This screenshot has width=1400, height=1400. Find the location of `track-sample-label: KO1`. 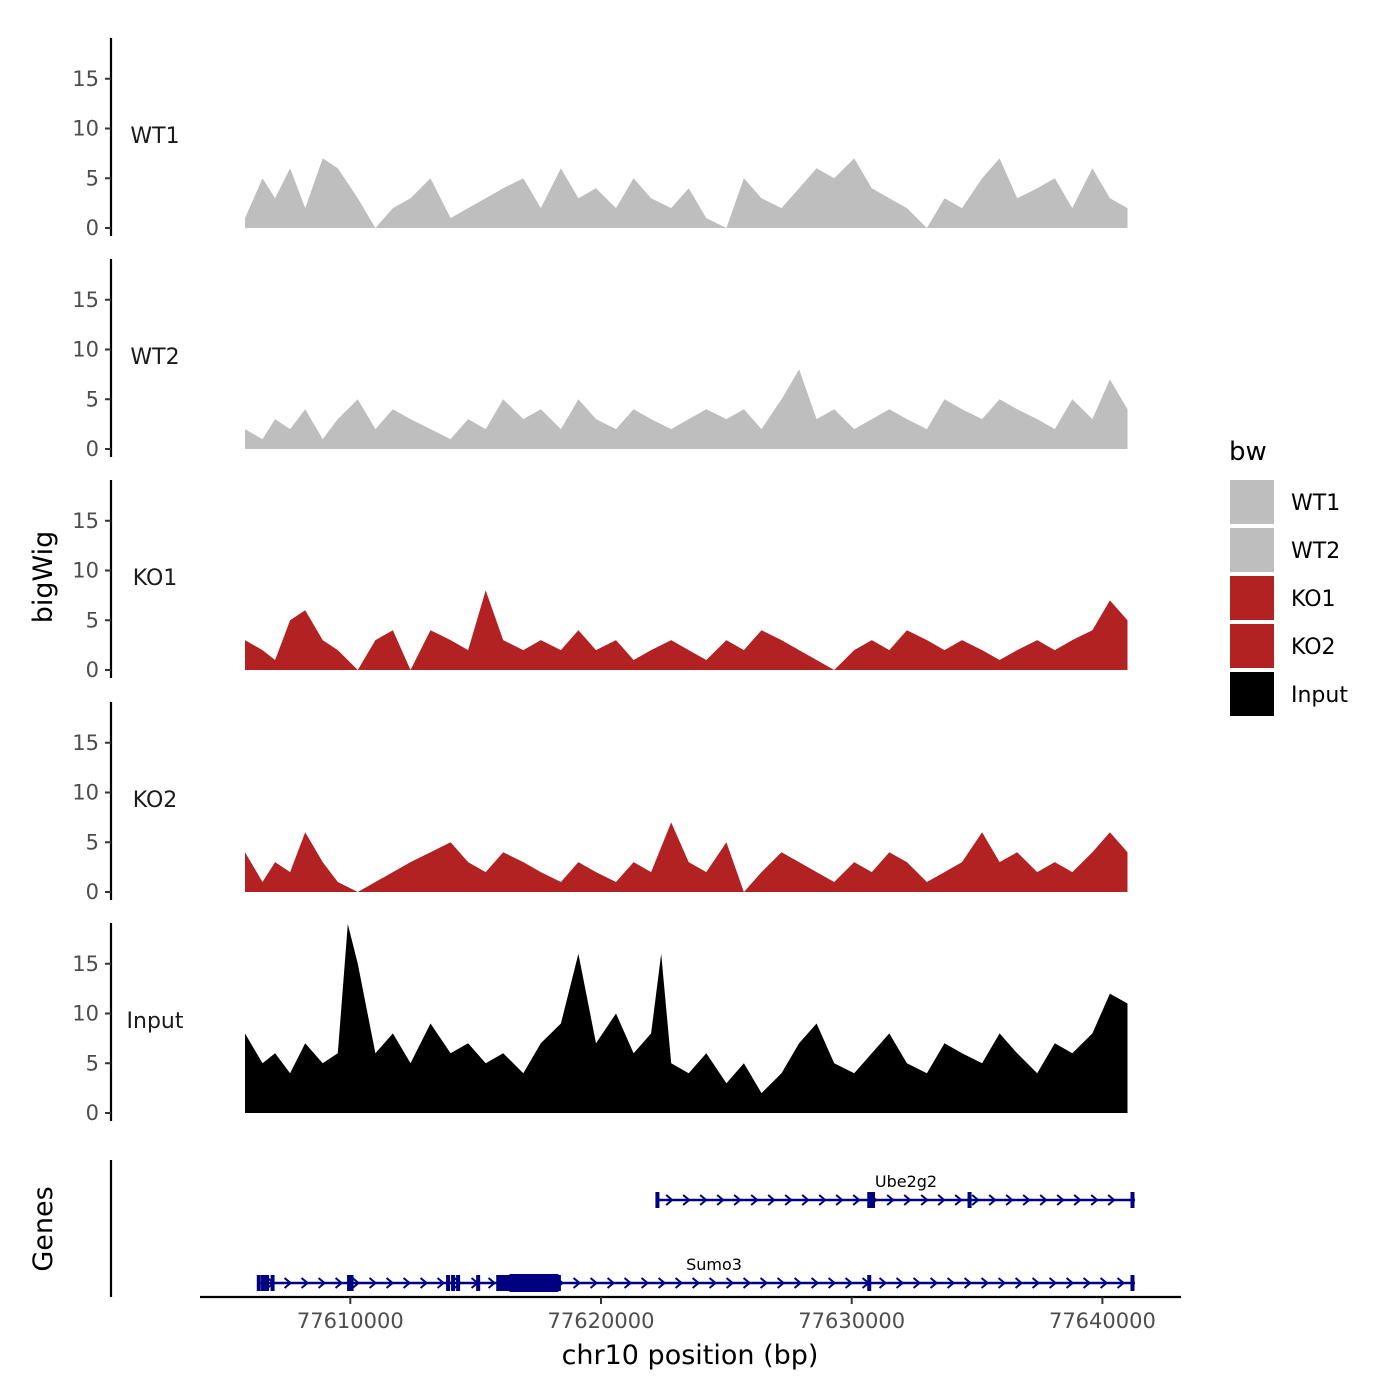

track-sample-label: KO1 is located at coordinates (155, 578).